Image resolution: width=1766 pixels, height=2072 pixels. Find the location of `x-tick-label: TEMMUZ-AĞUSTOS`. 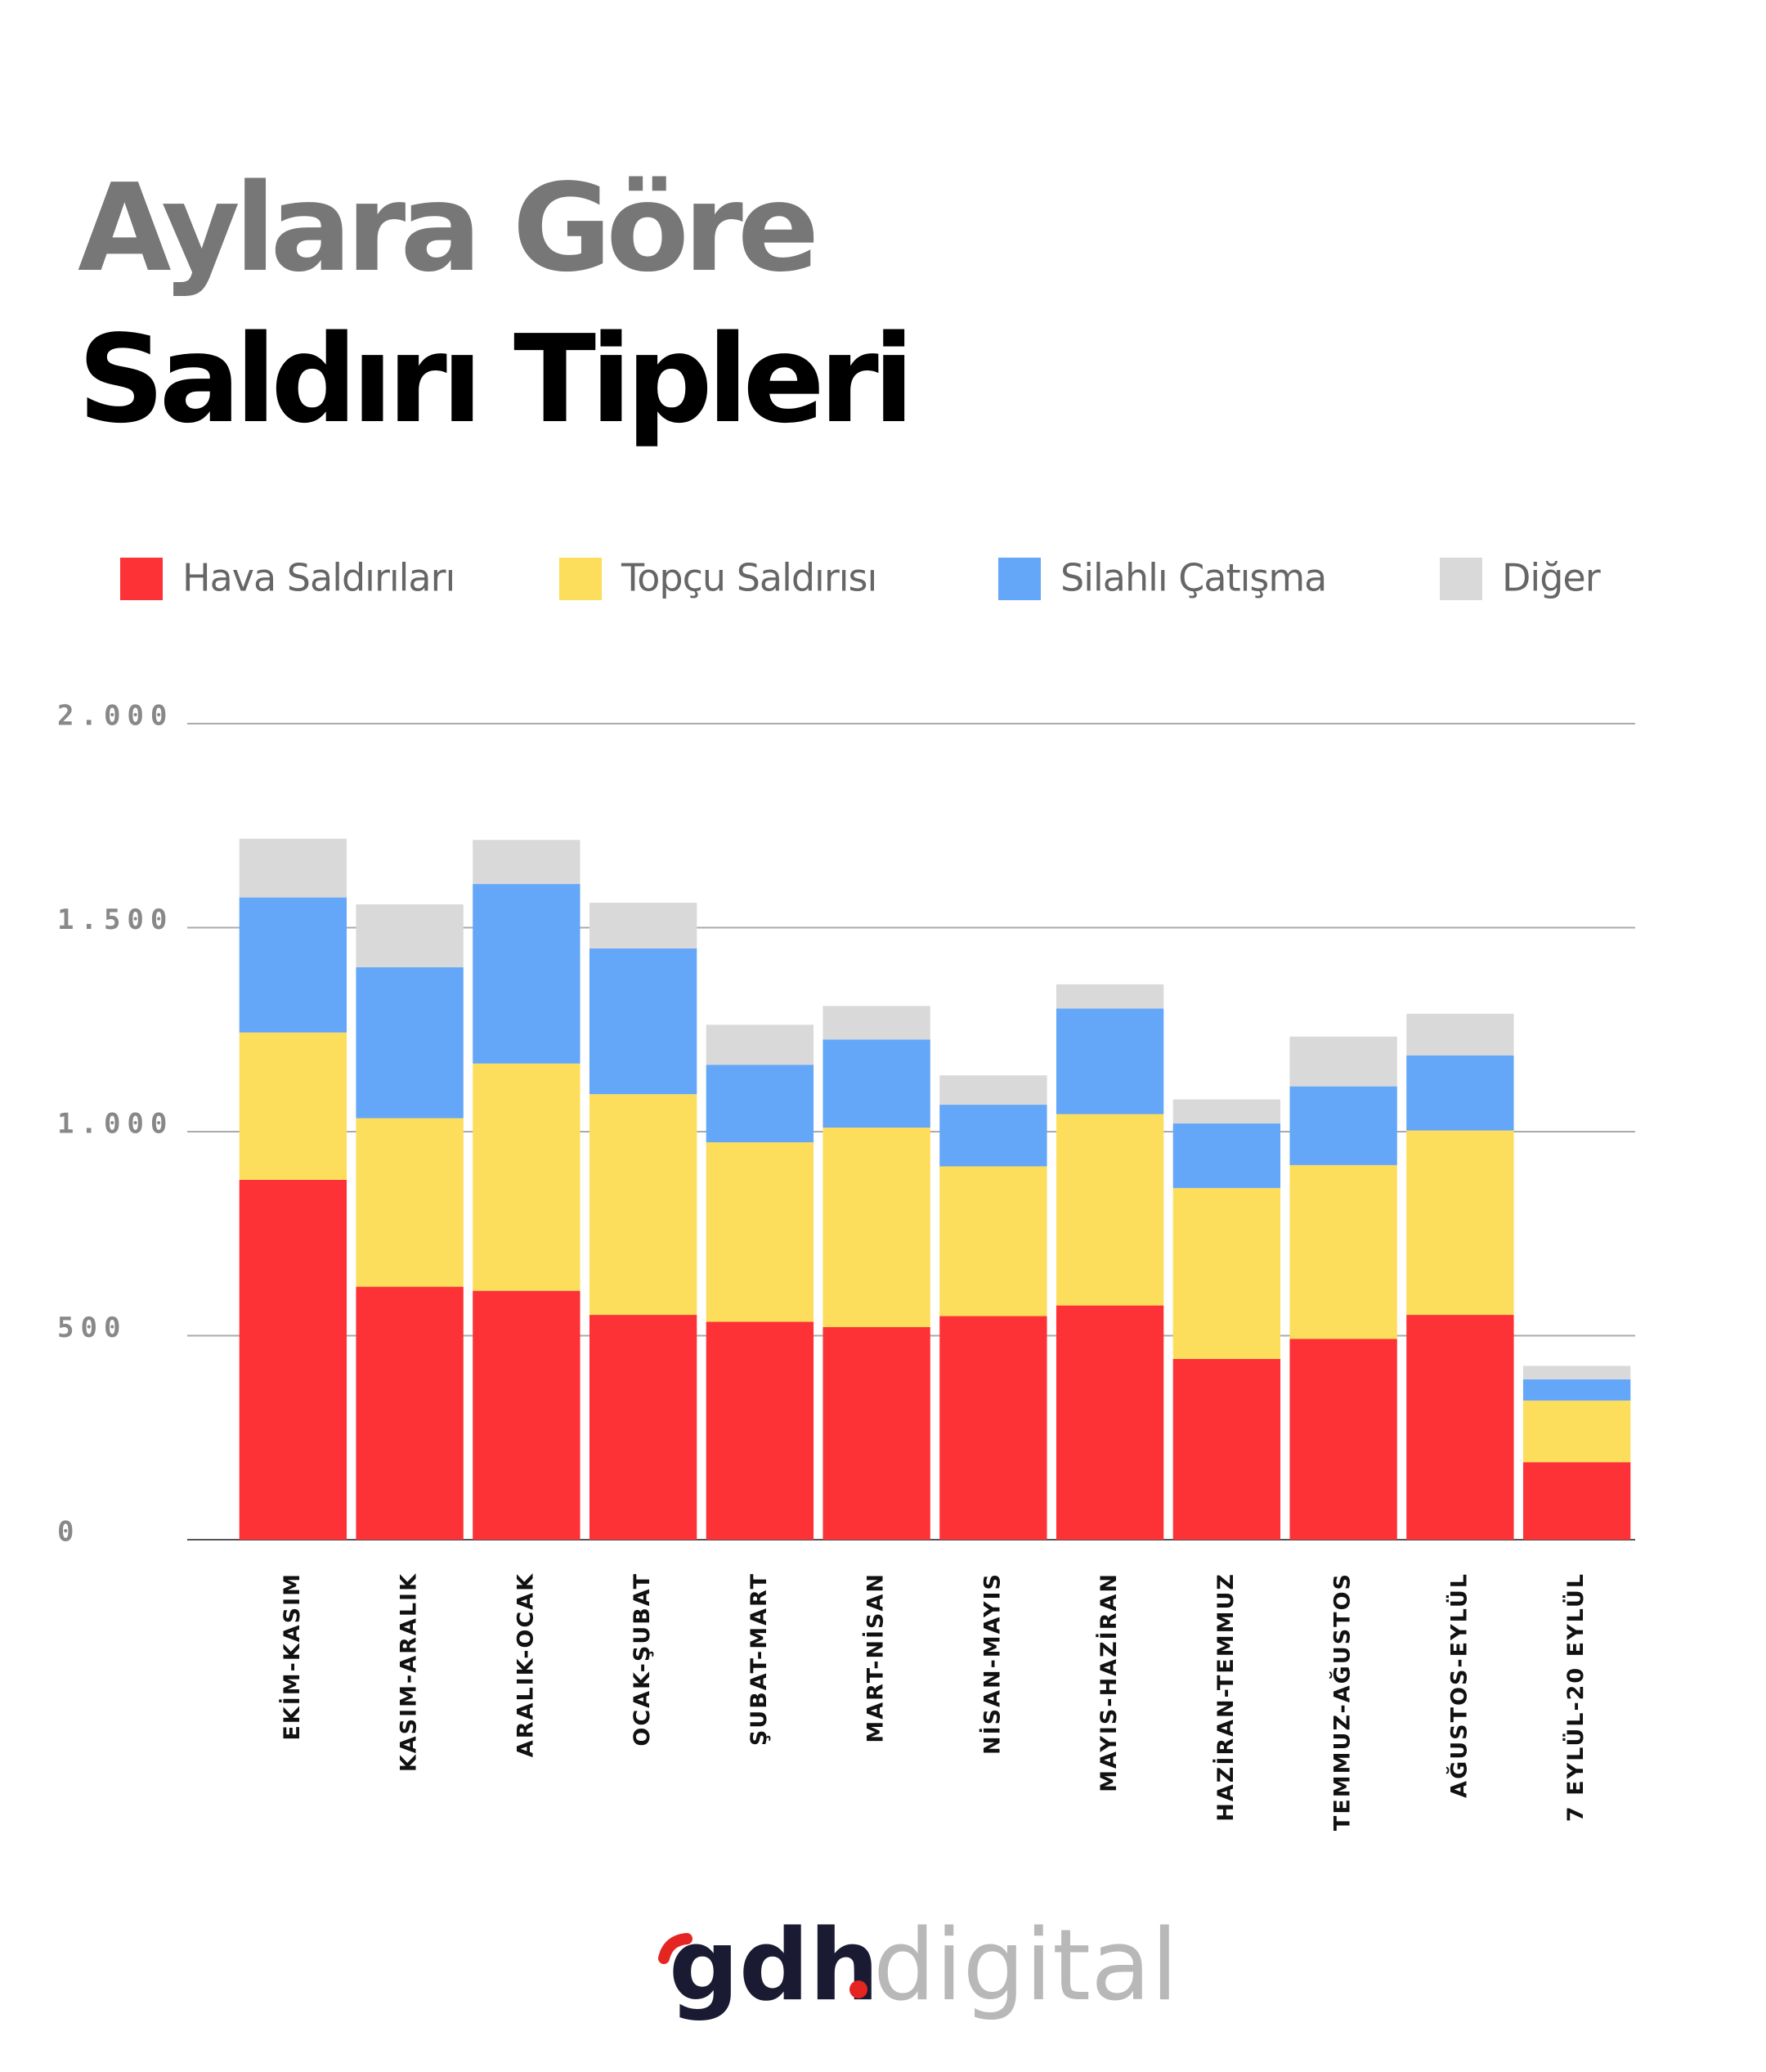

x-tick-label: TEMMUZ-AĞUSTOS is located at coordinates (1342, 1702).